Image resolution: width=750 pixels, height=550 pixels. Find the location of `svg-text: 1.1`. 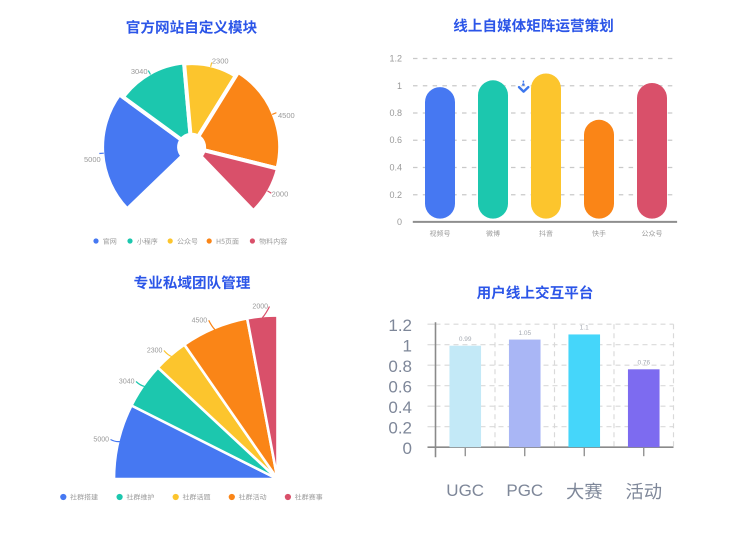

svg-text: 1.1 is located at coordinates (584, 328).